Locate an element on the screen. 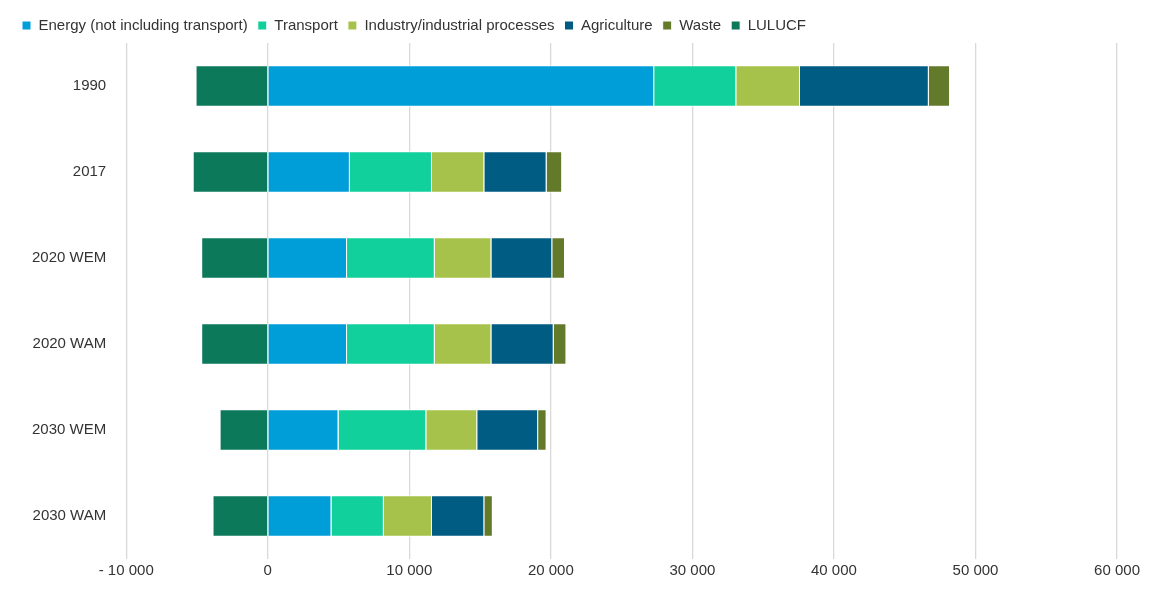 The width and height of the screenshot is (1151, 596). legend-label: Waste is located at coordinates (700, 24).